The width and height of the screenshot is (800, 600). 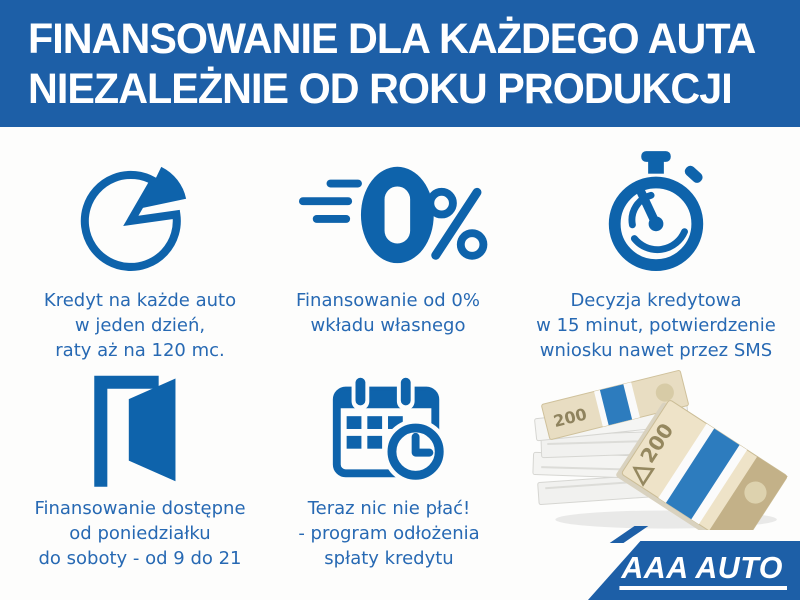 I want to click on caption-line: w jeden dzień,, so click(x=140, y=325).